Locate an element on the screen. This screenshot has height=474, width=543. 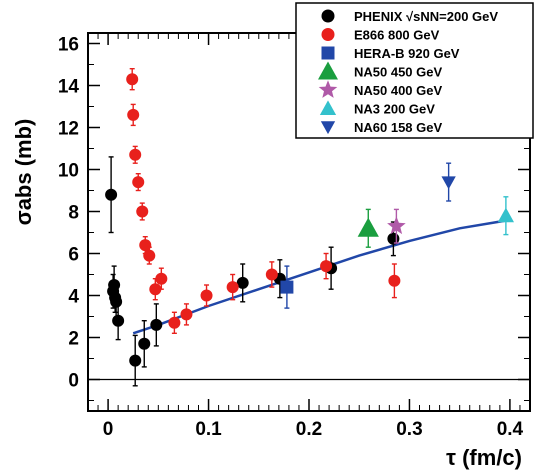
y-tick-label: 8 is located at coordinates (73, 213).